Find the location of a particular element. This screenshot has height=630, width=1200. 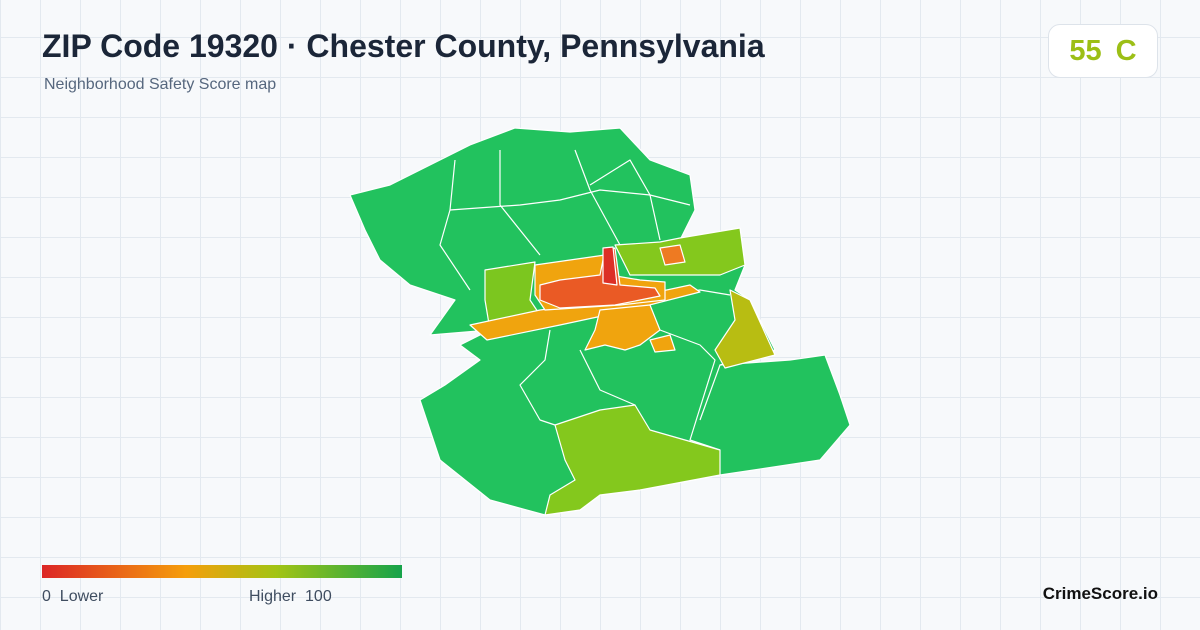

legend-max: Higher 100 is located at coordinates (290, 597).